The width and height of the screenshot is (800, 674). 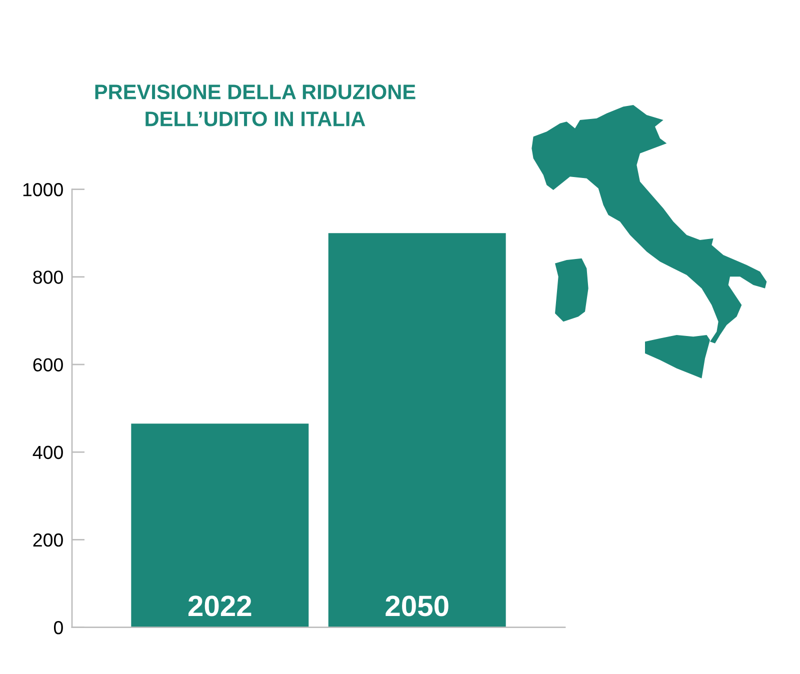 I want to click on y-tick-label: 200, so click(x=48, y=540).